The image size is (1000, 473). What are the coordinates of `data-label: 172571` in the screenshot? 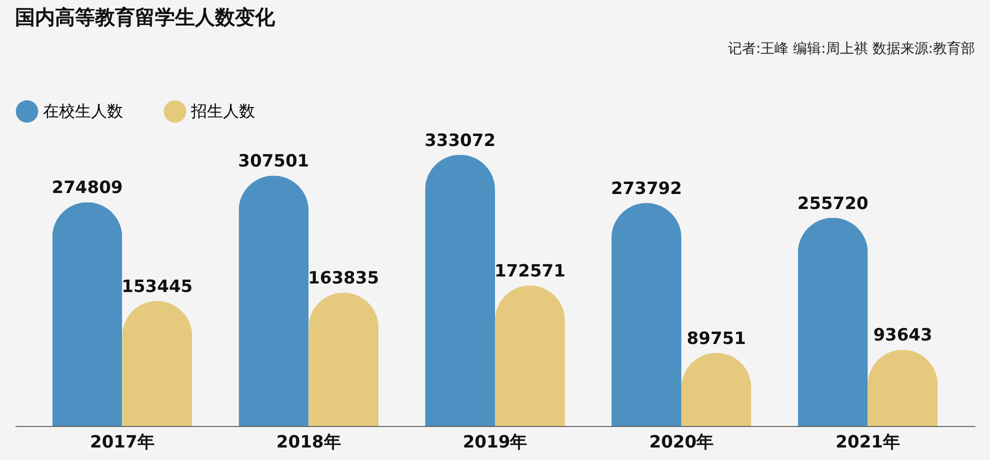 It's located at (530, 271).